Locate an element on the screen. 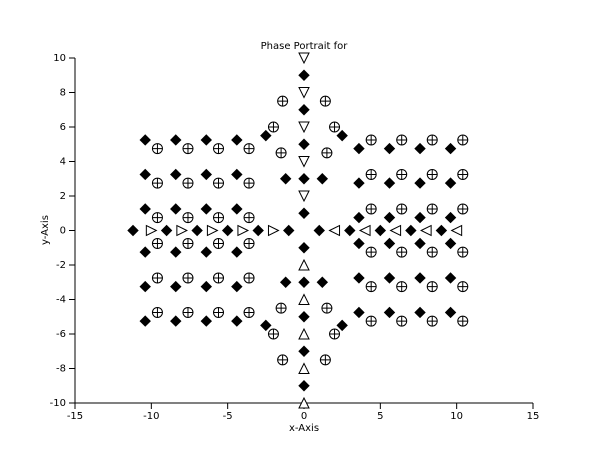  y-tick-label: 6 is located at coordinates (63, 127).